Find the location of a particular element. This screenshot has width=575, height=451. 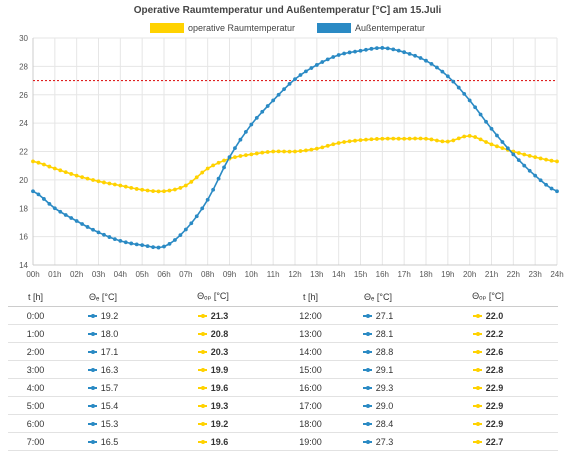

x-tick-label: 08h is located at coordinates (207, 274).